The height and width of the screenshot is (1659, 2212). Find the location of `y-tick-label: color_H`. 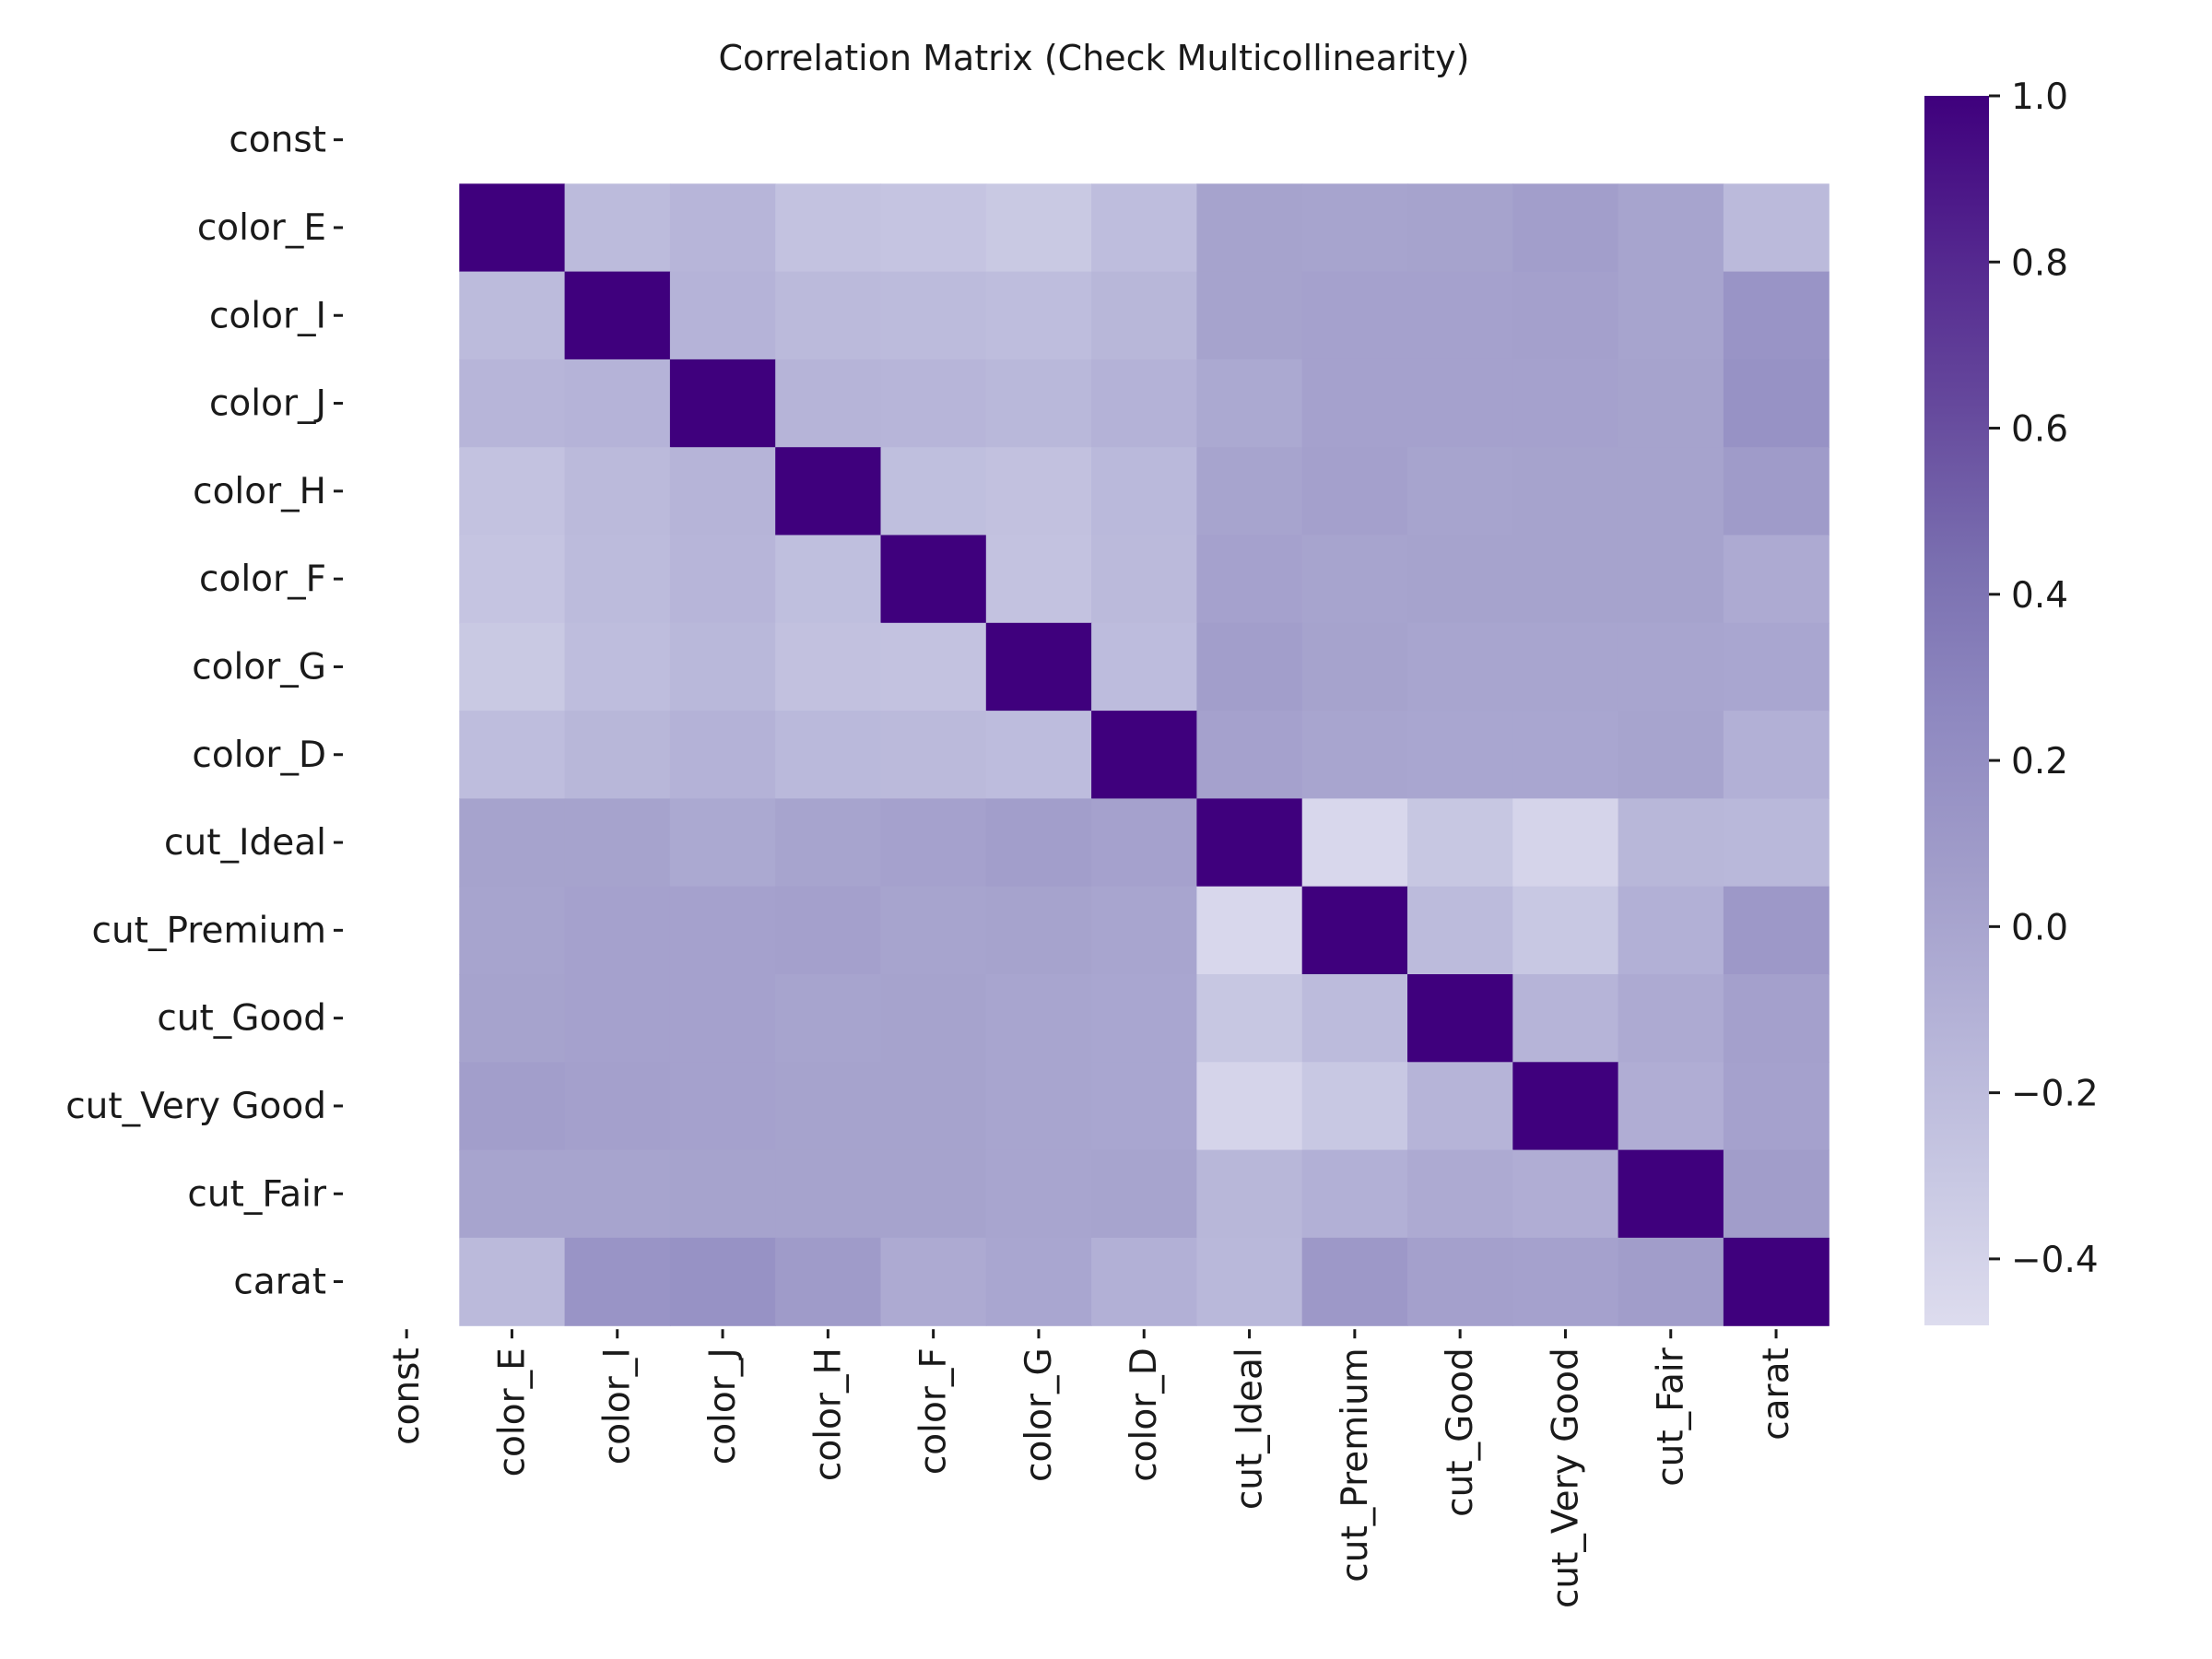

y-tick-label: color_H is located at coordinates (259, 491).